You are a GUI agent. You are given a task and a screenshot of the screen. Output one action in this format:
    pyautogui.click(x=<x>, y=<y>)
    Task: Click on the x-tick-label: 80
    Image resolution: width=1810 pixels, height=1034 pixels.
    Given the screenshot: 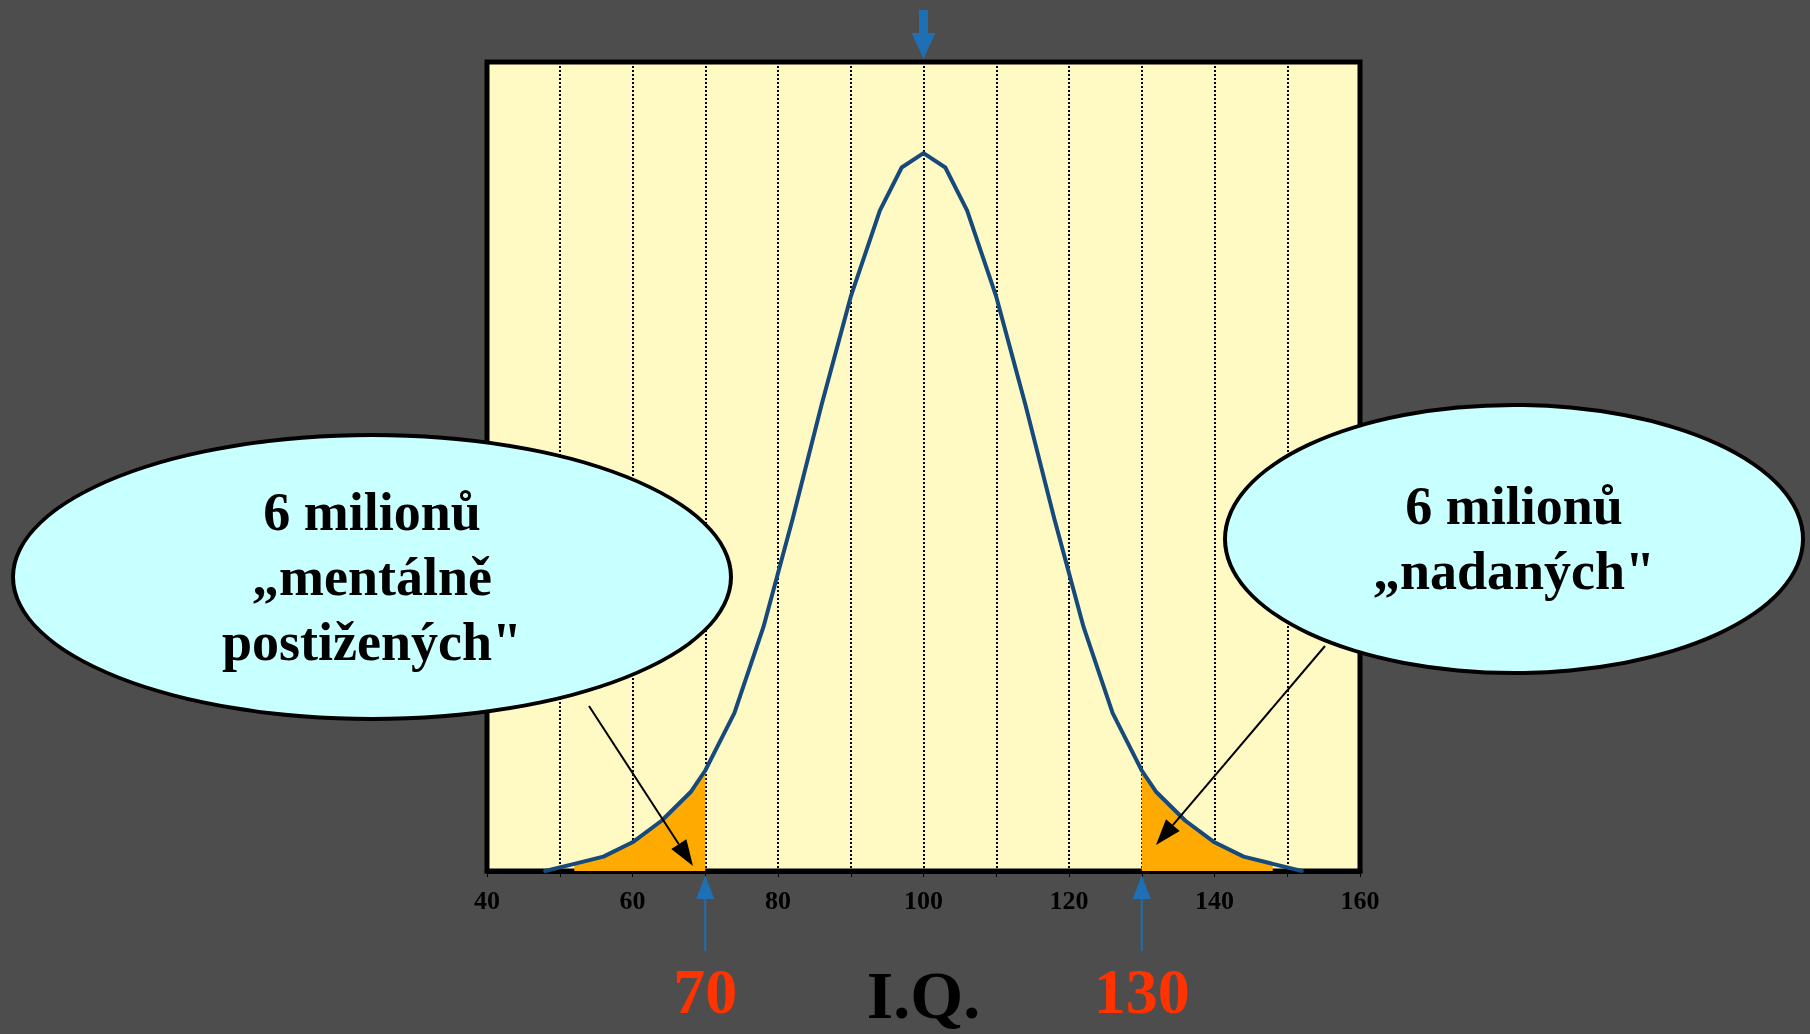 What is the action you would take?
    pyautogui.click(x=778, y=900)
    